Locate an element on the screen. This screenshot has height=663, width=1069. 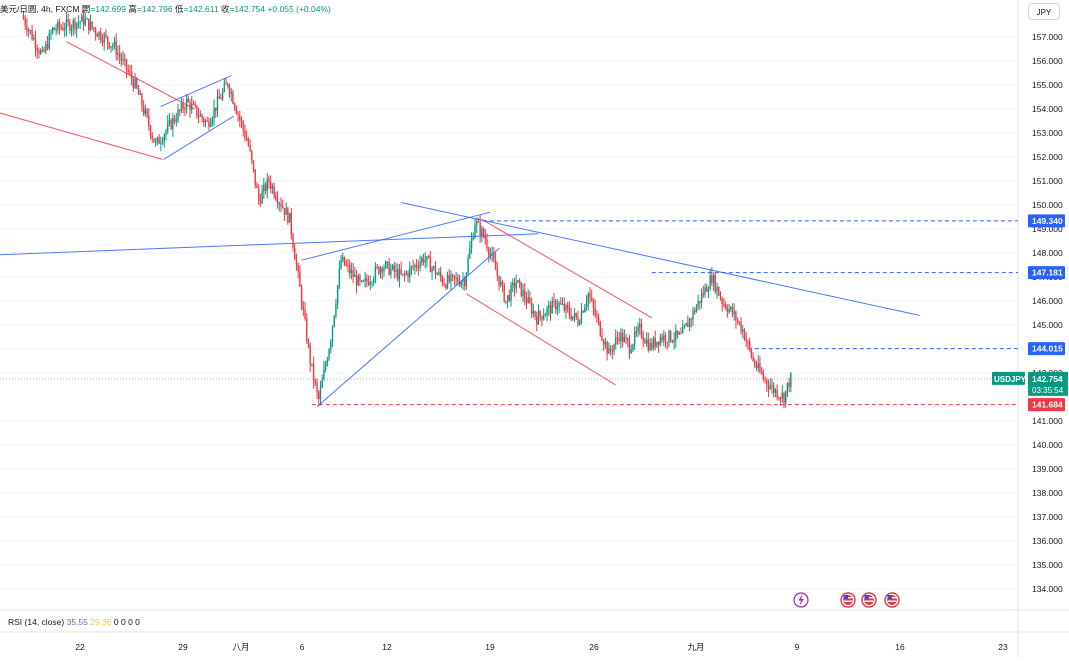
price-tick-label: 148.000 is located at coordinates (1047, 253).